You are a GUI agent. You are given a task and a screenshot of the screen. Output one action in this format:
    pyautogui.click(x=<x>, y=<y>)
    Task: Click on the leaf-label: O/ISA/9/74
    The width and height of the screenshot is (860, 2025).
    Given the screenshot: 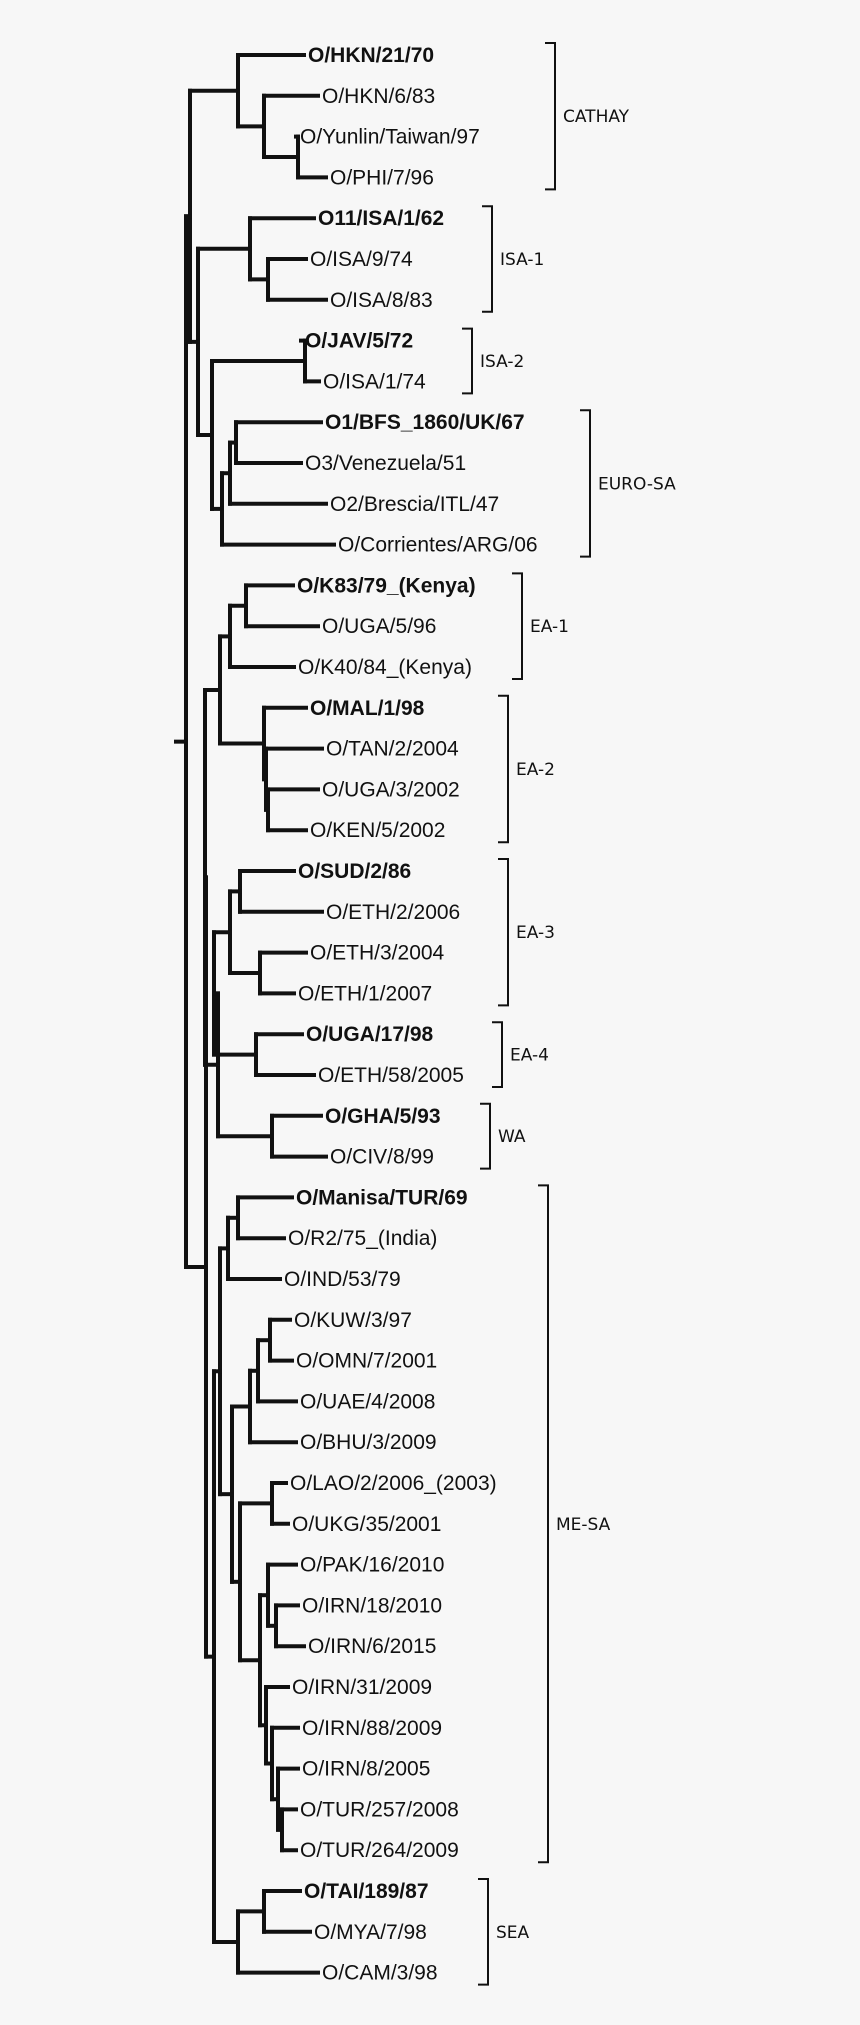 What is the action you would take?
    pyautogui.click(x=361, y=259)
    